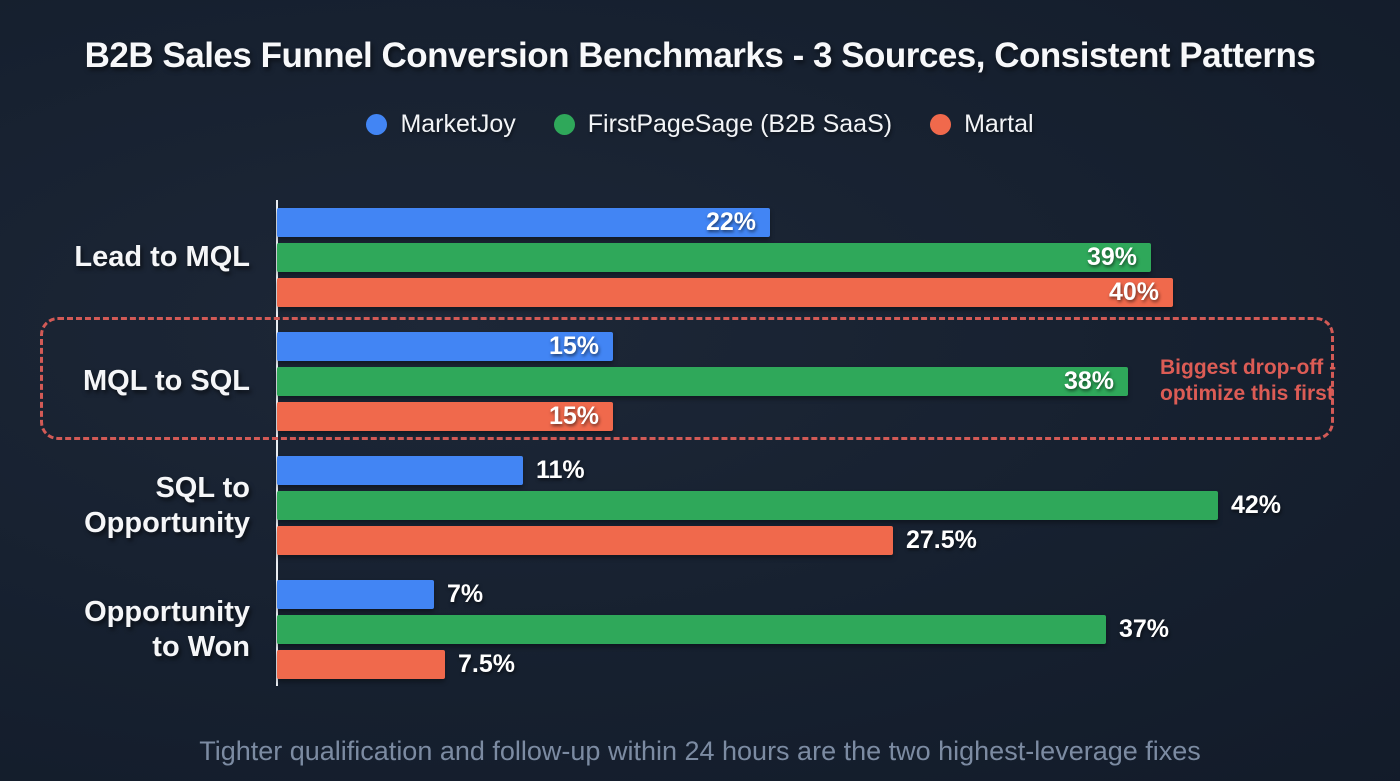  I want to click on category-label-line: MQL to SQL, so click(166, 381).